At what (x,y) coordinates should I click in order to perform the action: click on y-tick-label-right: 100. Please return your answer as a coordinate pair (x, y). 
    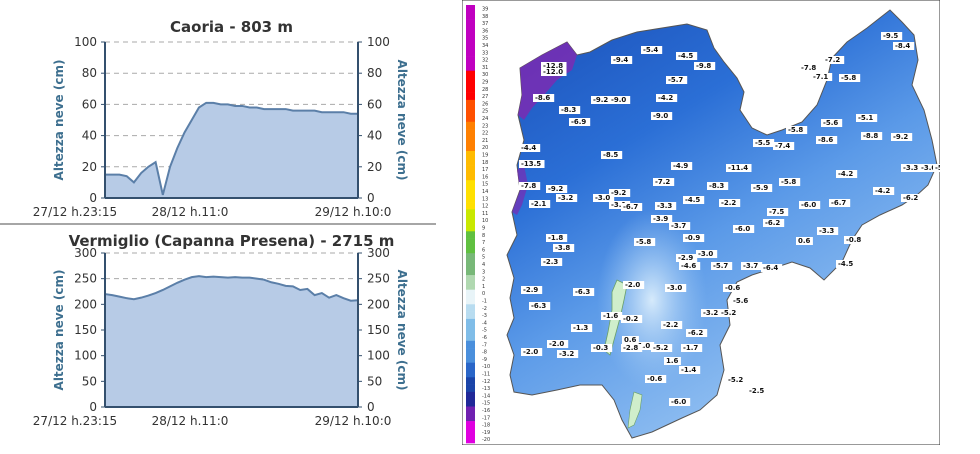
    Looking at the image, I should click on (378, 42).